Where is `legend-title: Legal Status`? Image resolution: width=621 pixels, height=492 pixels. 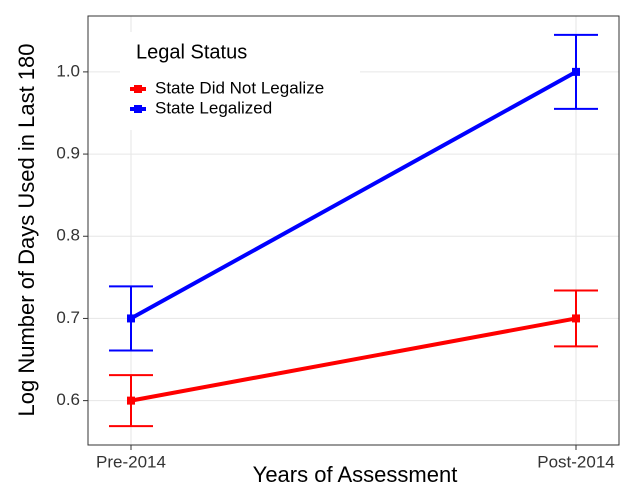
legend-title: Legal Status is located at coordinates (191, 52).